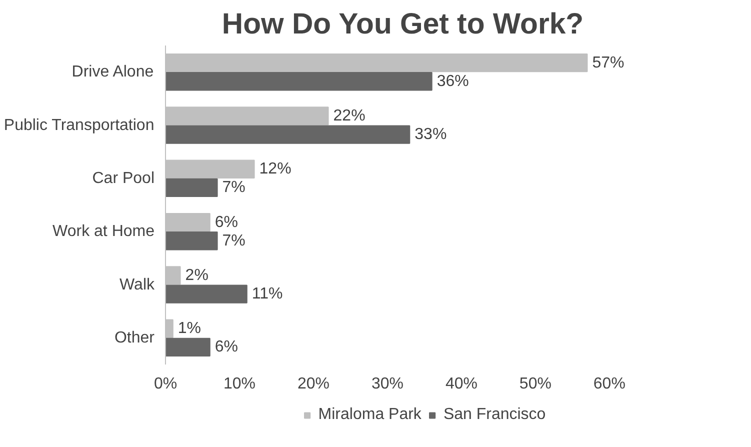 Image resolution: width=751 pixels, height=447 pixels. What do you see at coordinates (609, 384) in the screenshot?
I see `x-tick-label: 60%` at bounding box center [609, 384].